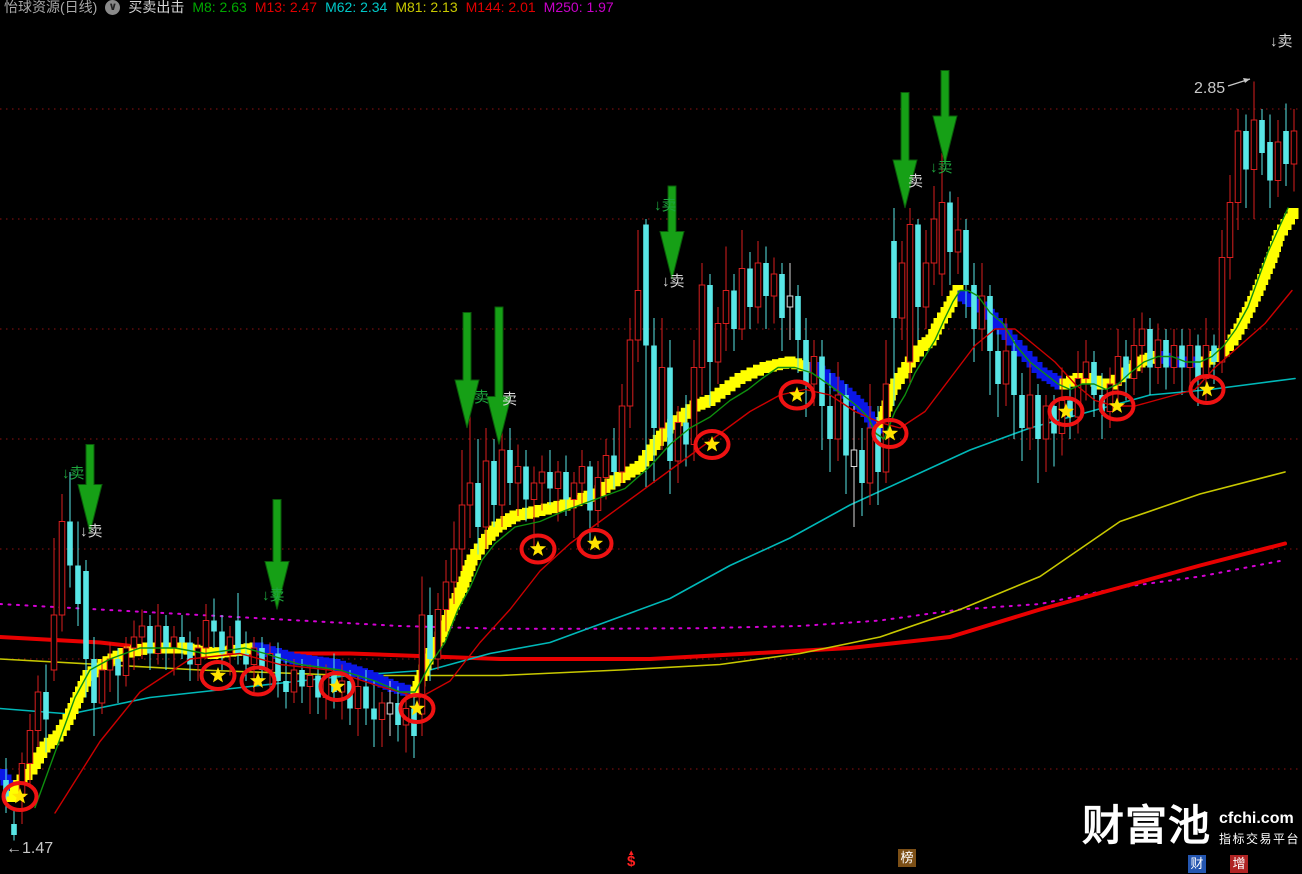  I want to click on bang-badge: 榜, so click(907, 858).